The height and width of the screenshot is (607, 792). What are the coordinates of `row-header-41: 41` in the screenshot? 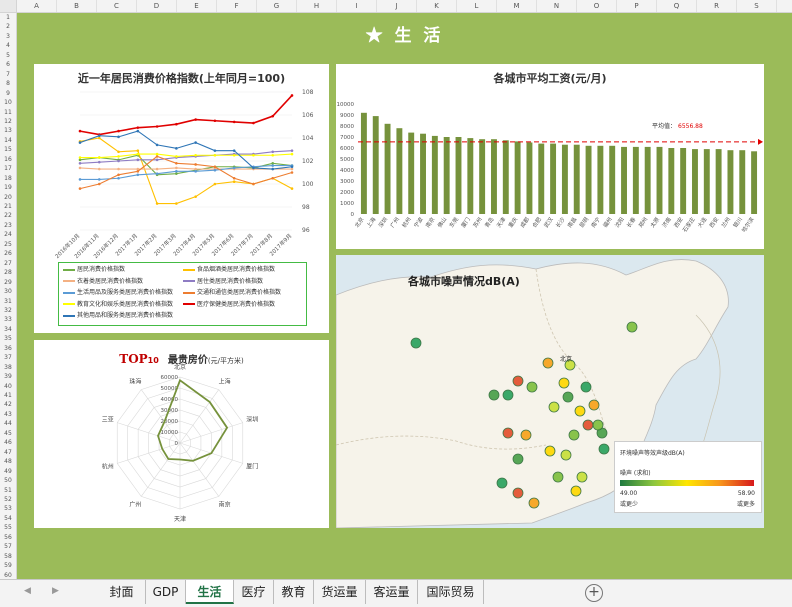 It's located at (8, 395).